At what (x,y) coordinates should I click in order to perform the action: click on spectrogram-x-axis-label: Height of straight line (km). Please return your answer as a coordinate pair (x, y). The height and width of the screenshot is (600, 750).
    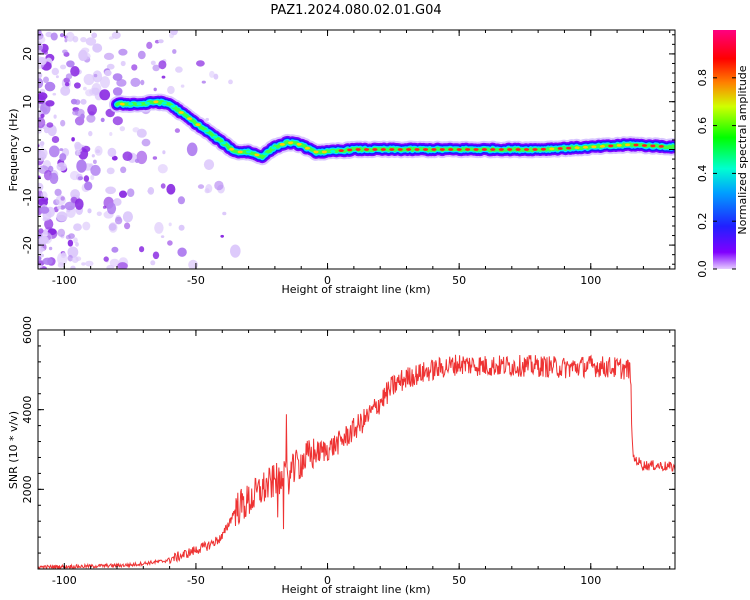
    Looking at the image, I should click on (355, 289).